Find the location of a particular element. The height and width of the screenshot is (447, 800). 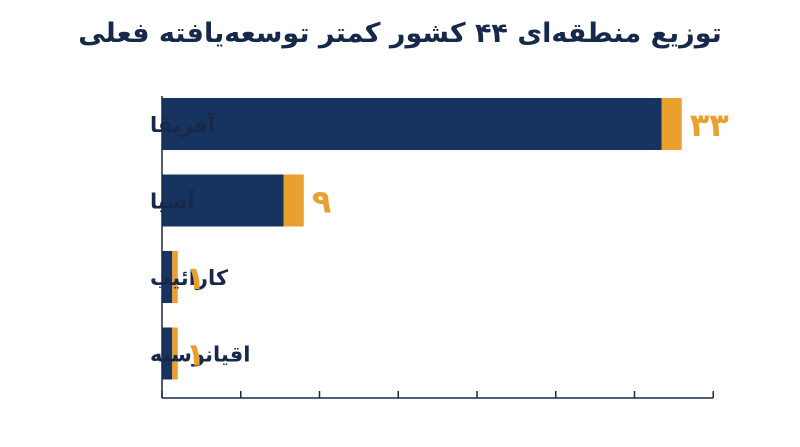

category-label: اقیانوسیه is located at coordinates (200, 355).